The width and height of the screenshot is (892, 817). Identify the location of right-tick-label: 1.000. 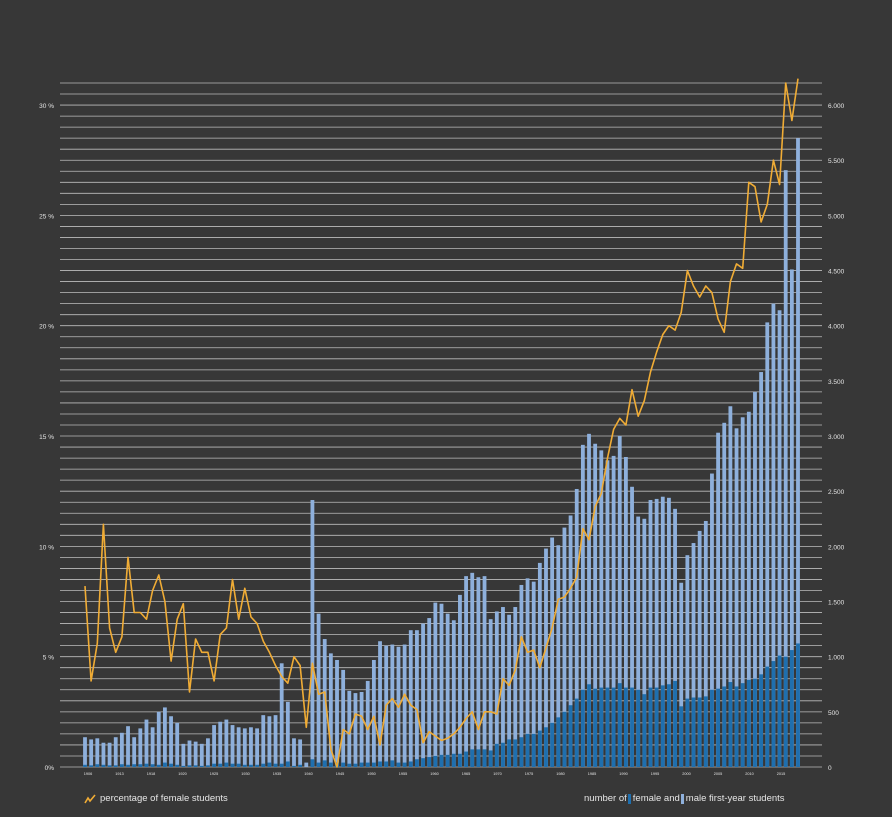
(836, 658).